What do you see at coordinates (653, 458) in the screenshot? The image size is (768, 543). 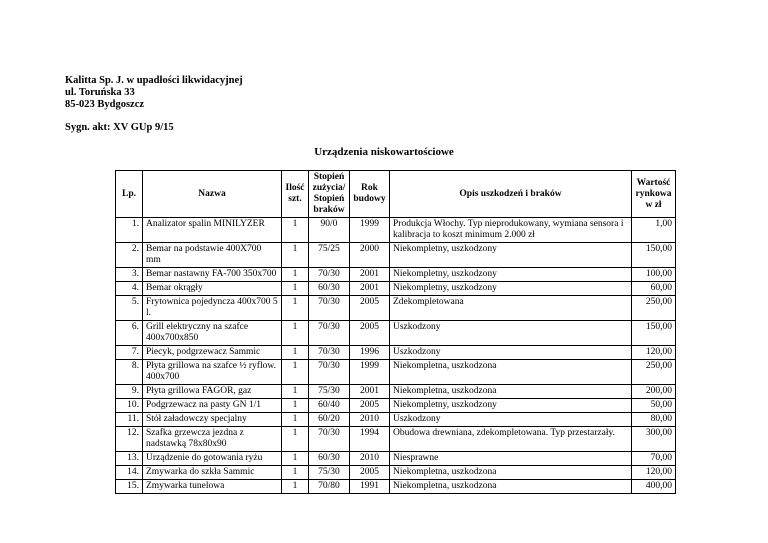 I see `cell-wartosc: 70,00` at bounding box center [653, 458].